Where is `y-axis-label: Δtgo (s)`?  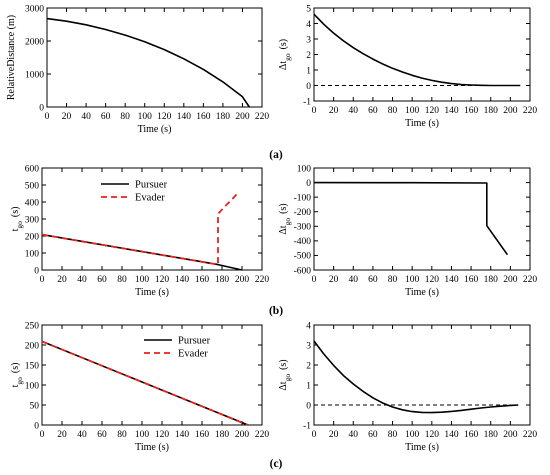 y-axis-label: Δtgo (s) is located at coordinates (285, 218).